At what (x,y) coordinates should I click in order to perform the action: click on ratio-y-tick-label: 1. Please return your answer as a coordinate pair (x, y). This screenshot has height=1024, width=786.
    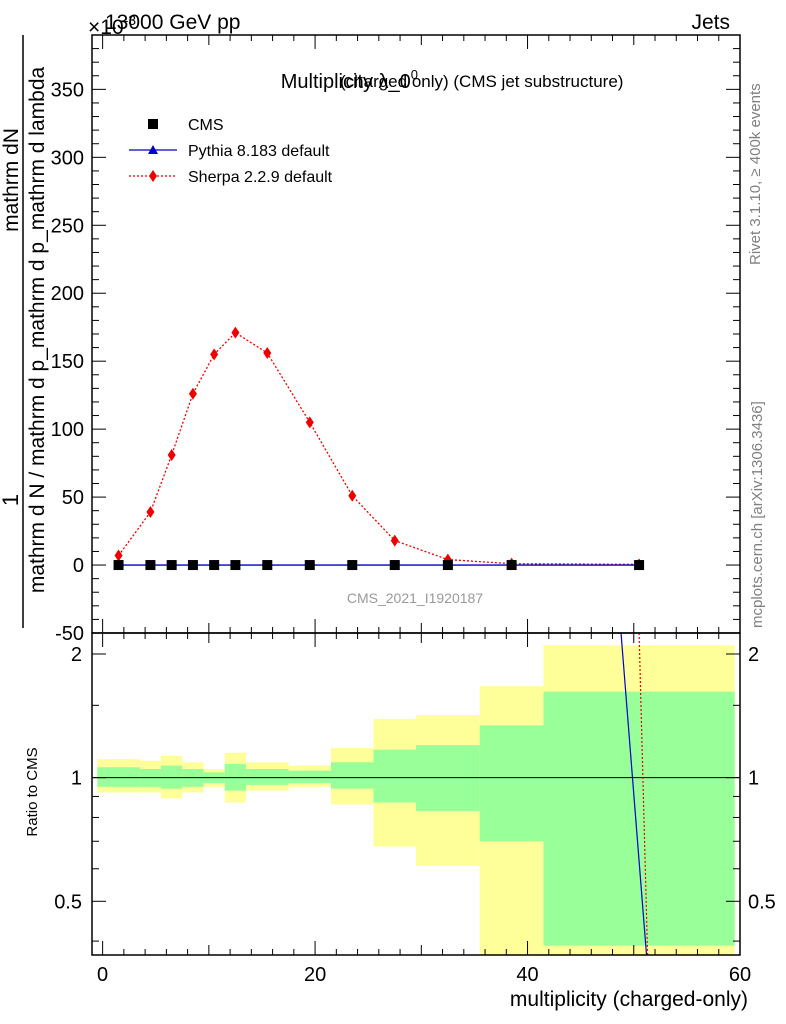
    Looking at the image, I should click on (76, 779).